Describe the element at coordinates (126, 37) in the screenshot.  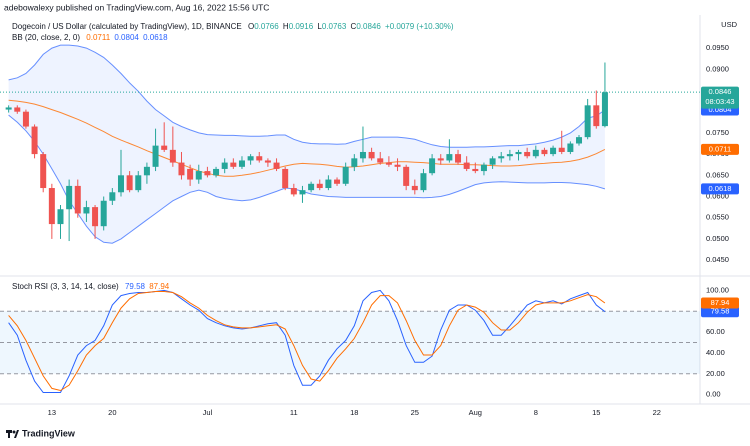
I see `bb-upper-value: 0.0804` at that location.